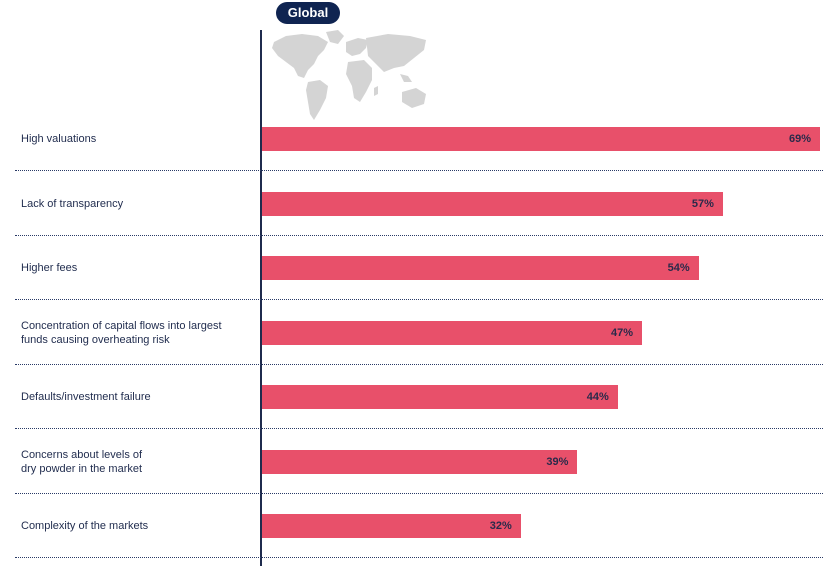 Image resolution: width=830 pixels, height=566 pixels. What do you see at coordinates (452, 332) in the screenshot?
I see `bar: 47%` at bounding box center [452, 332].